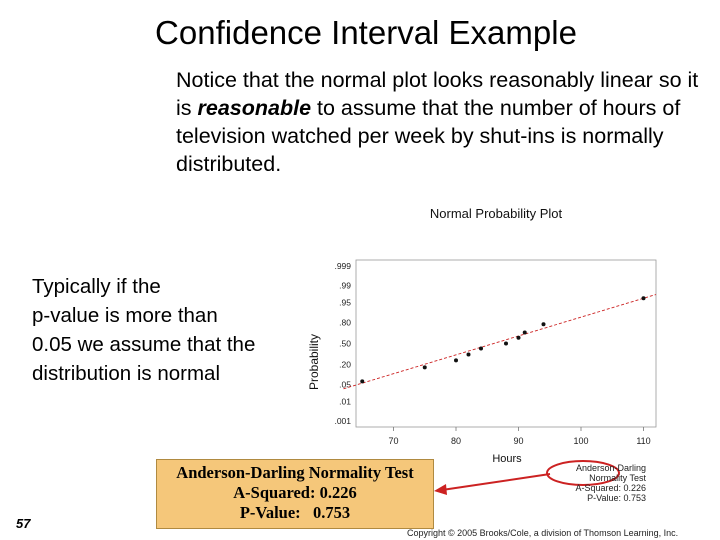 This screenshot has width=720, height=540. I want to click on x-tick-label: 100, so click(580, 441).